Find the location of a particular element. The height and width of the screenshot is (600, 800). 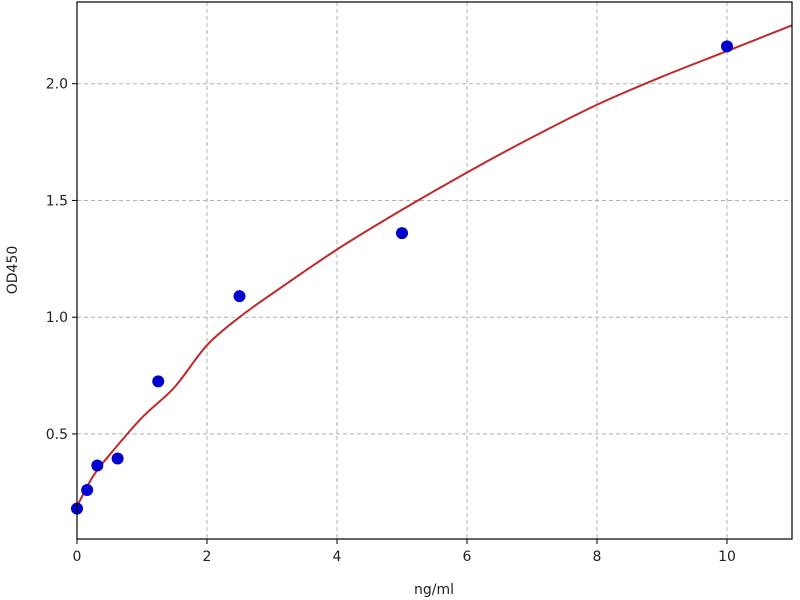

x-axis-label: ng/ml is located at coordinates (434, 590).